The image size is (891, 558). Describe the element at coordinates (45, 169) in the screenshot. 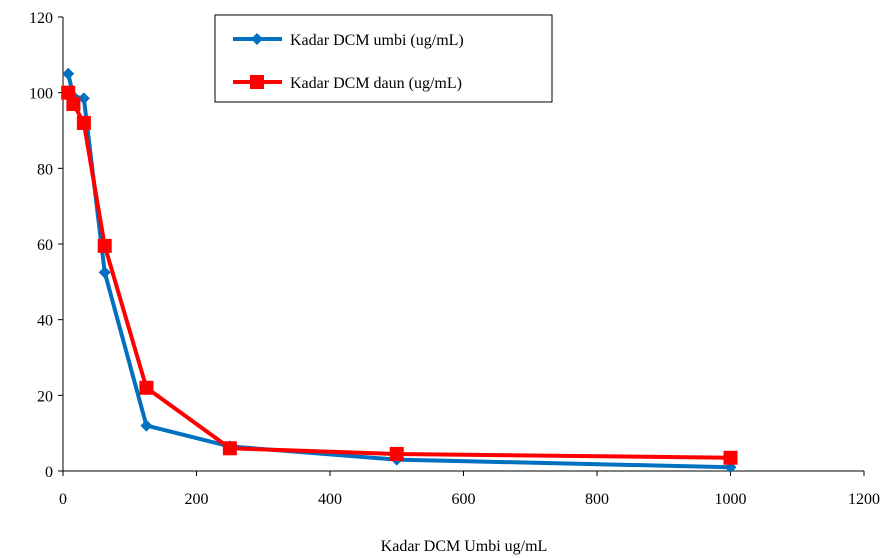

I see `y-tick-label: 80` at that location.